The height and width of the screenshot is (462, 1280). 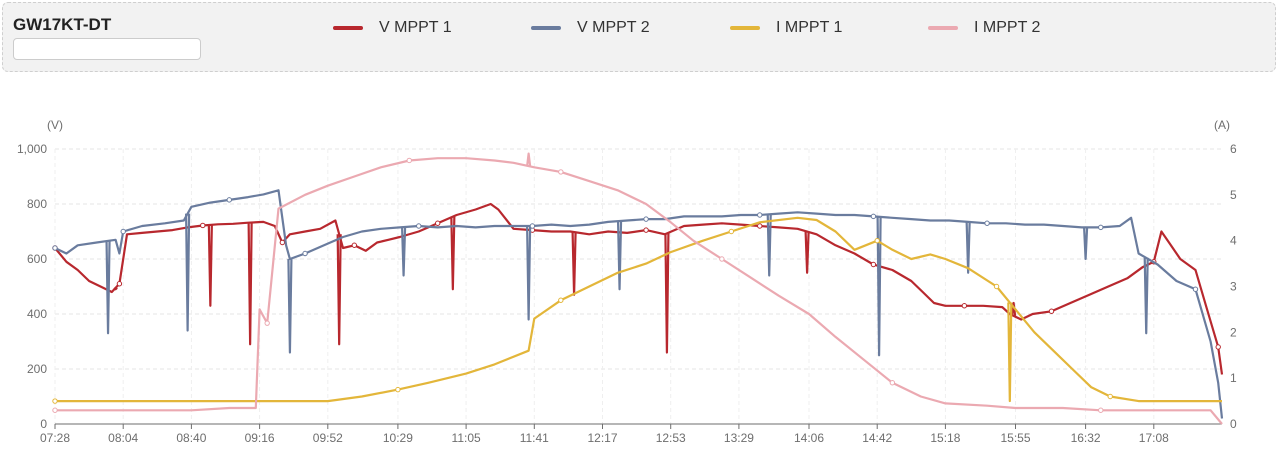 I want to click on y-tick-label-left: 200, so click(x=37, y=369).